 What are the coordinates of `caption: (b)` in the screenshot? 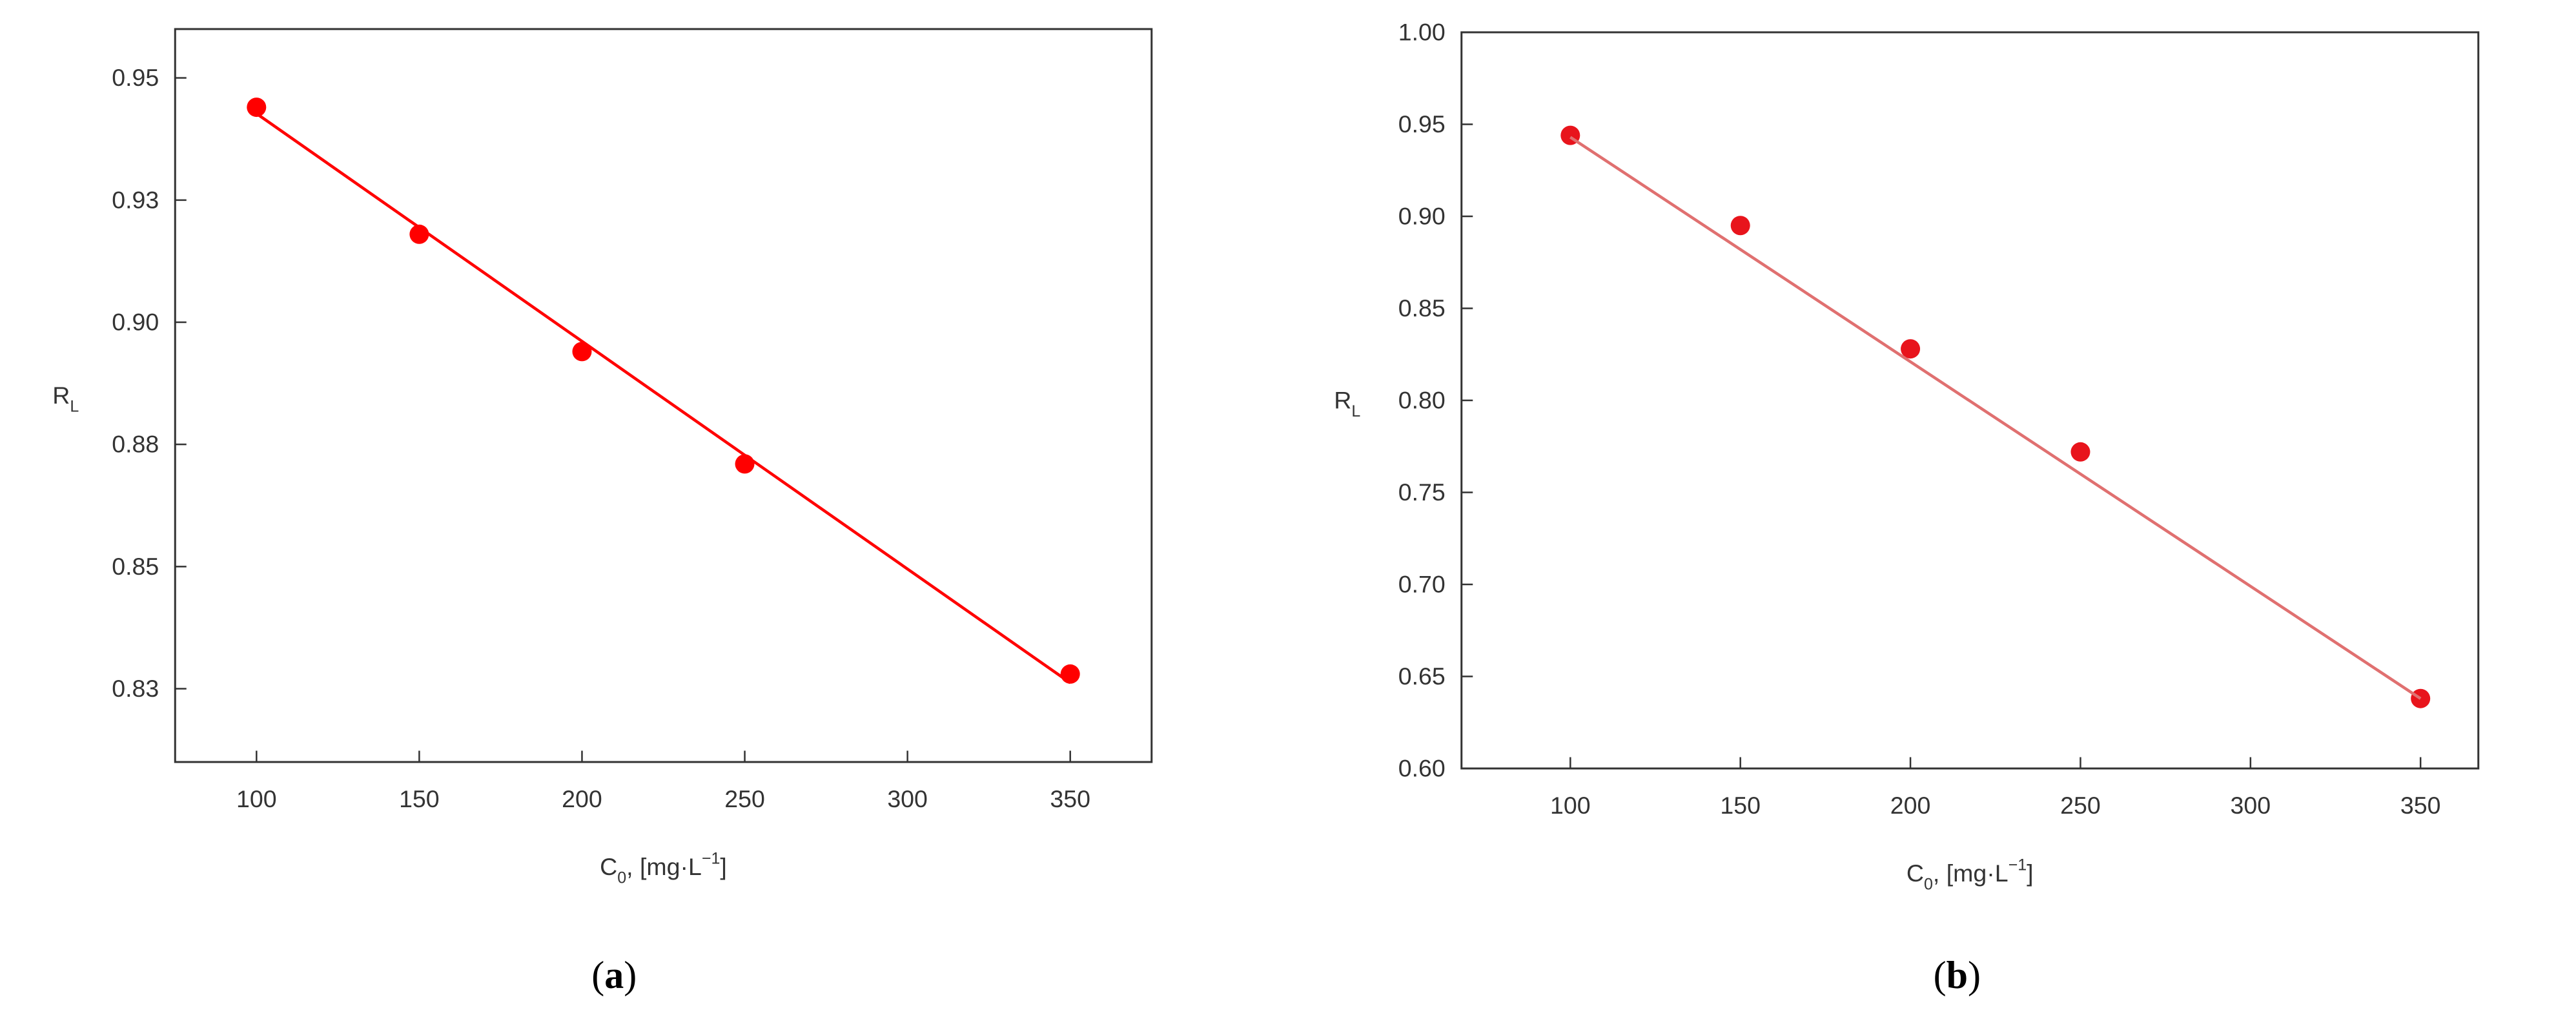 It's located at (1958, 975).